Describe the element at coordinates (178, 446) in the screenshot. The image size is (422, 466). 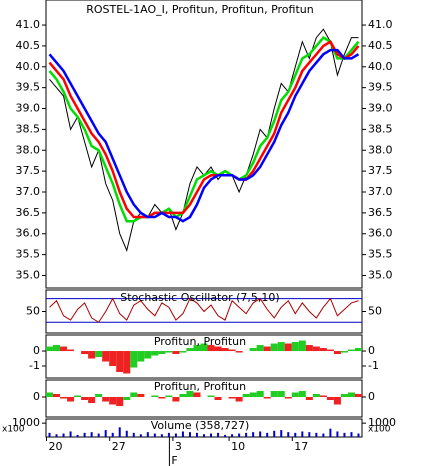
I see `x-tick-label: 3` at that location.